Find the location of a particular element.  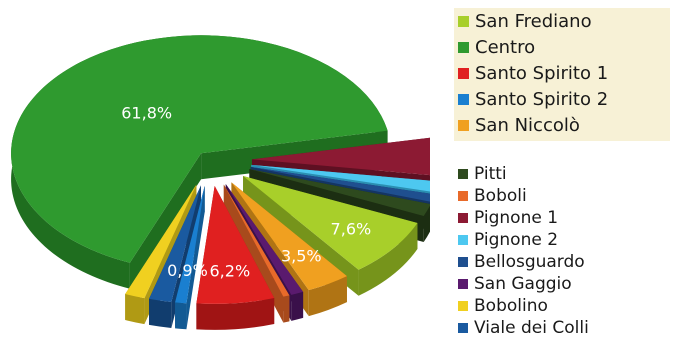

legend-item: Santo Spirito 1 is located at coordinates (562, 73).